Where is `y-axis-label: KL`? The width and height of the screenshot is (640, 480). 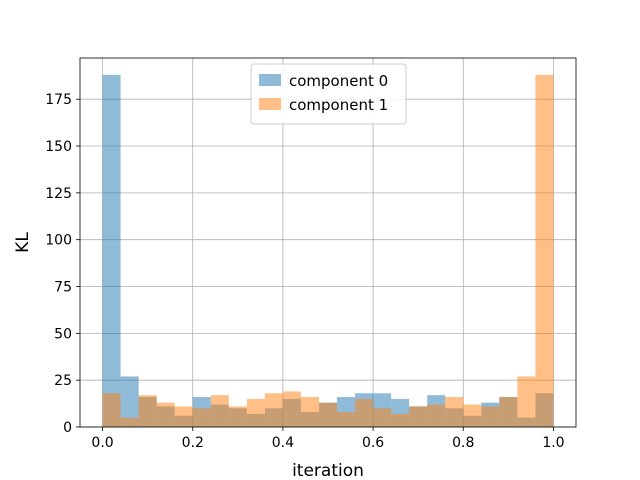 y-axis-label: KL is located at coordinates (23, 242).